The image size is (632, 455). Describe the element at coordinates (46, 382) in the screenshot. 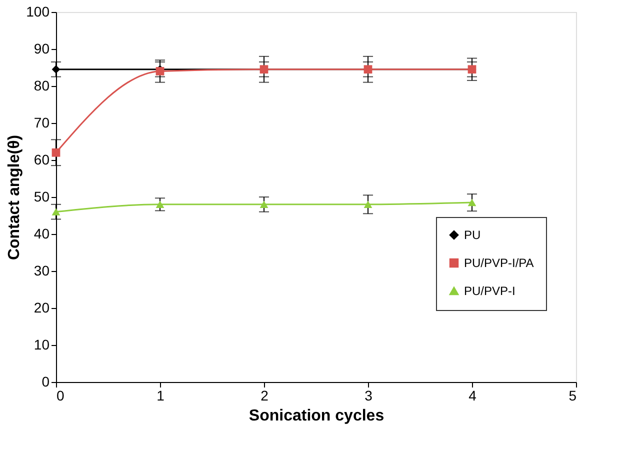

I see `y-tick-label: 0` at that location.